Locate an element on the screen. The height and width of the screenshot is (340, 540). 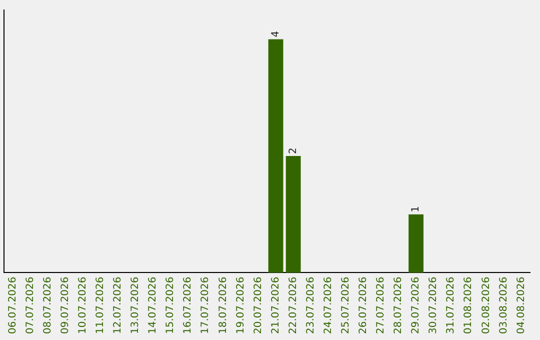
x-tick-label: 18.07.2026 is located at coordinates (223, 305).